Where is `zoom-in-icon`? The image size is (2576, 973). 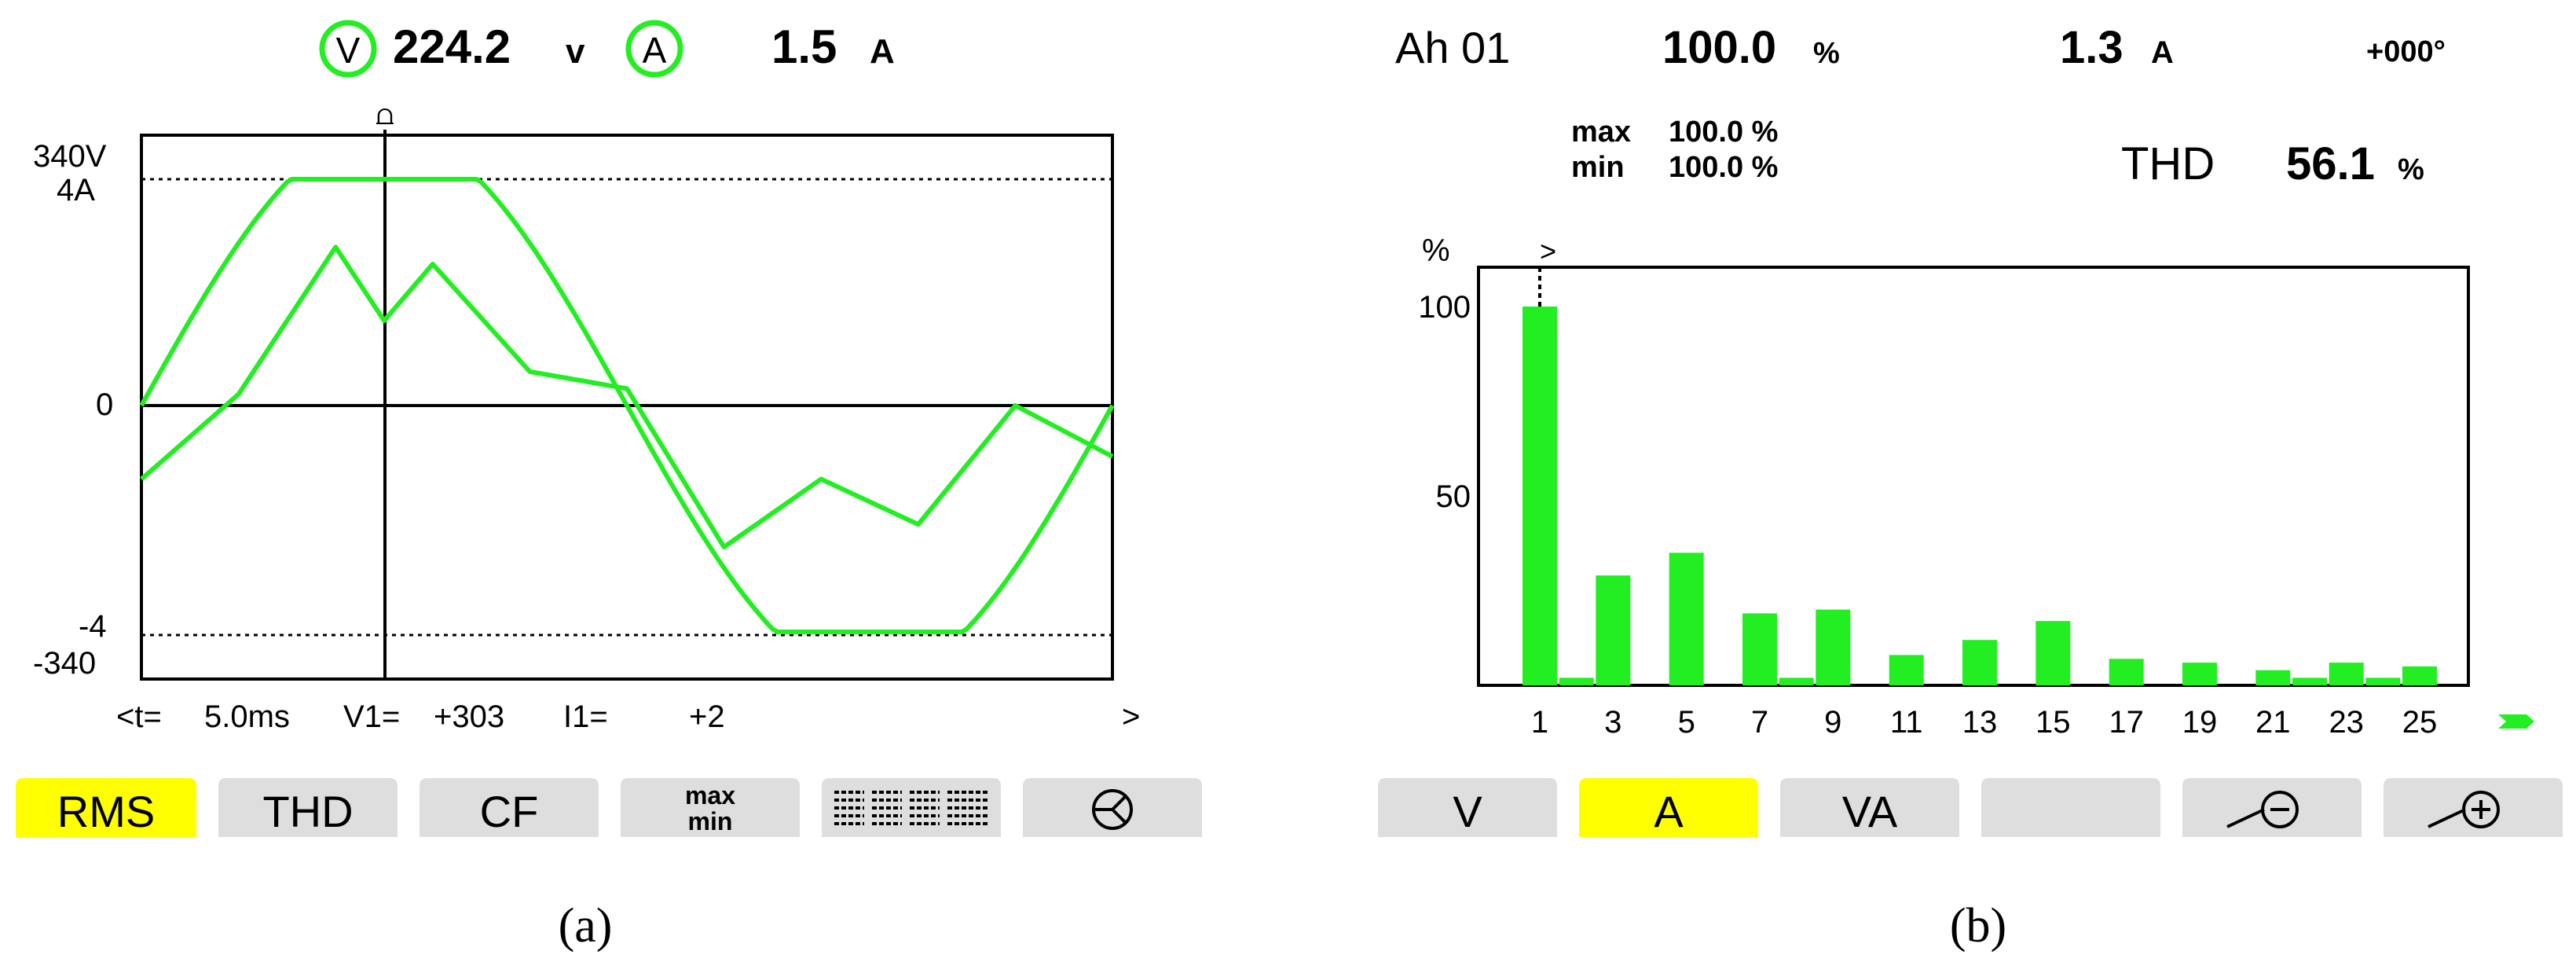 zoom-in-icon is located at coordinates (2464, 809).